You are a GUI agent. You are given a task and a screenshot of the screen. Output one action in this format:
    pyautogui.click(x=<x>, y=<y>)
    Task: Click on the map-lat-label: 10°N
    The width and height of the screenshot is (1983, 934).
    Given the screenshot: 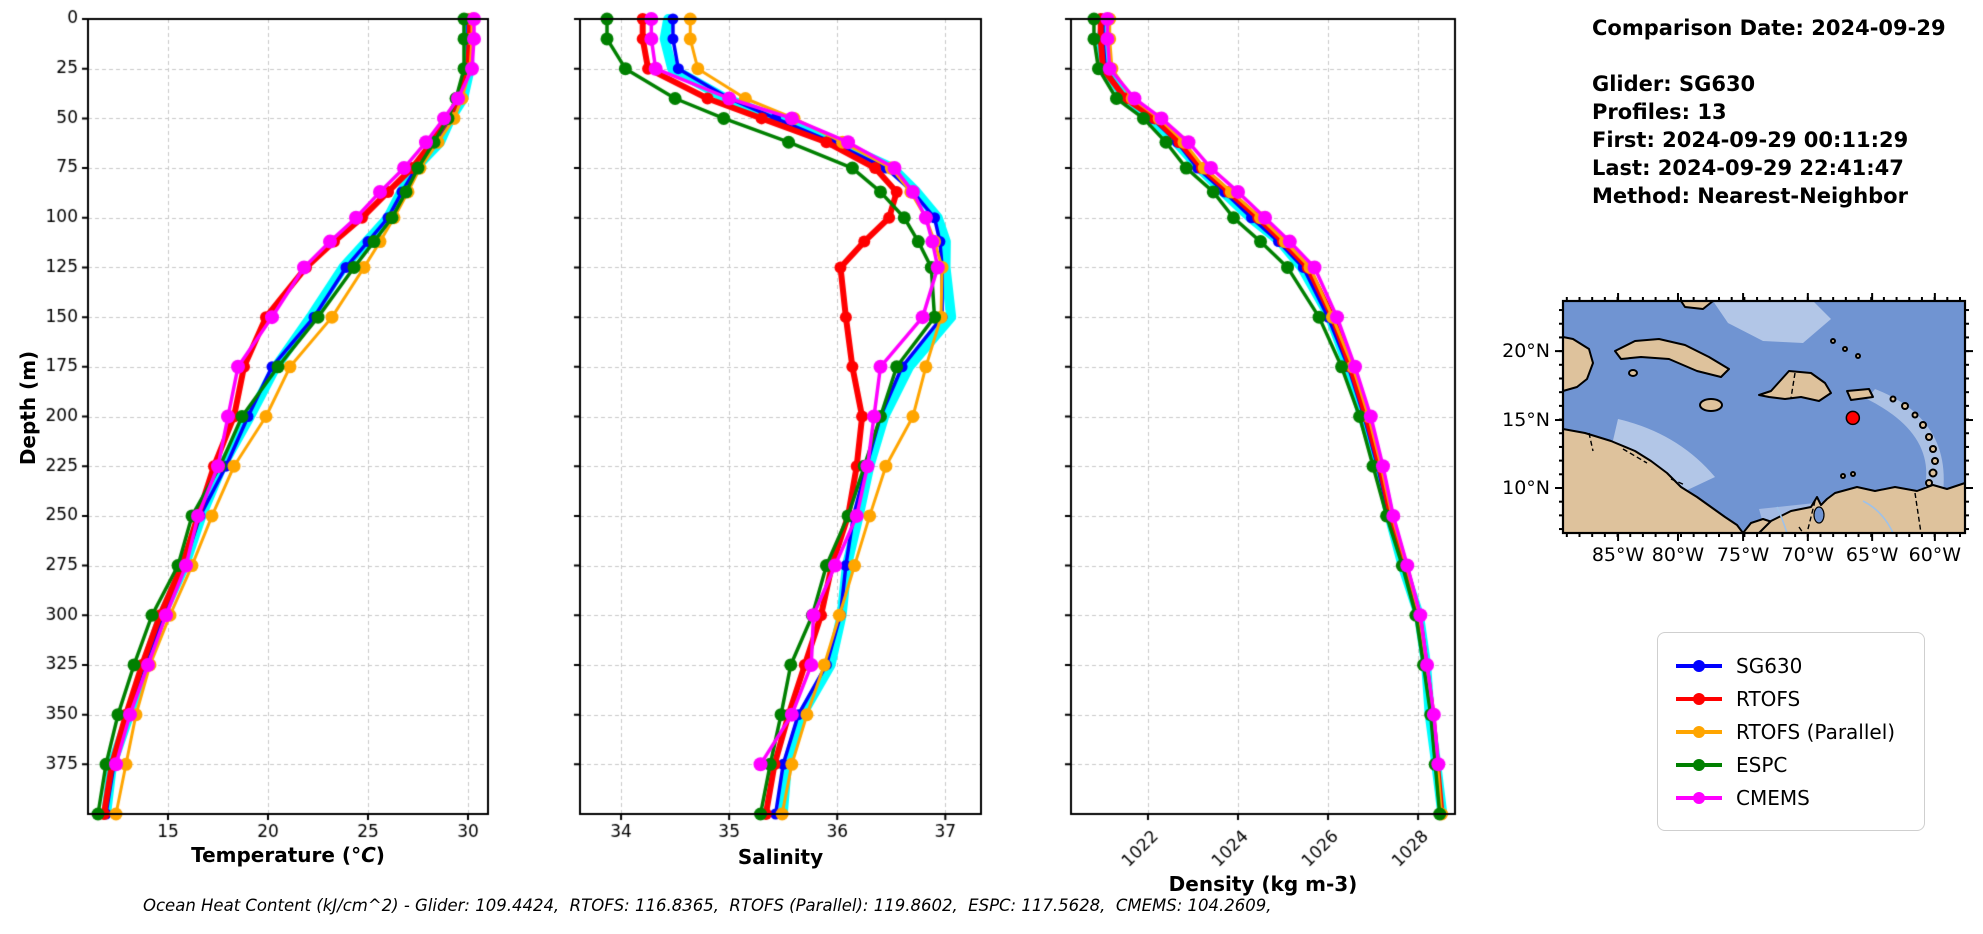 What is the action you would take?
    pyautogui.click(x=1526, y=488)
    